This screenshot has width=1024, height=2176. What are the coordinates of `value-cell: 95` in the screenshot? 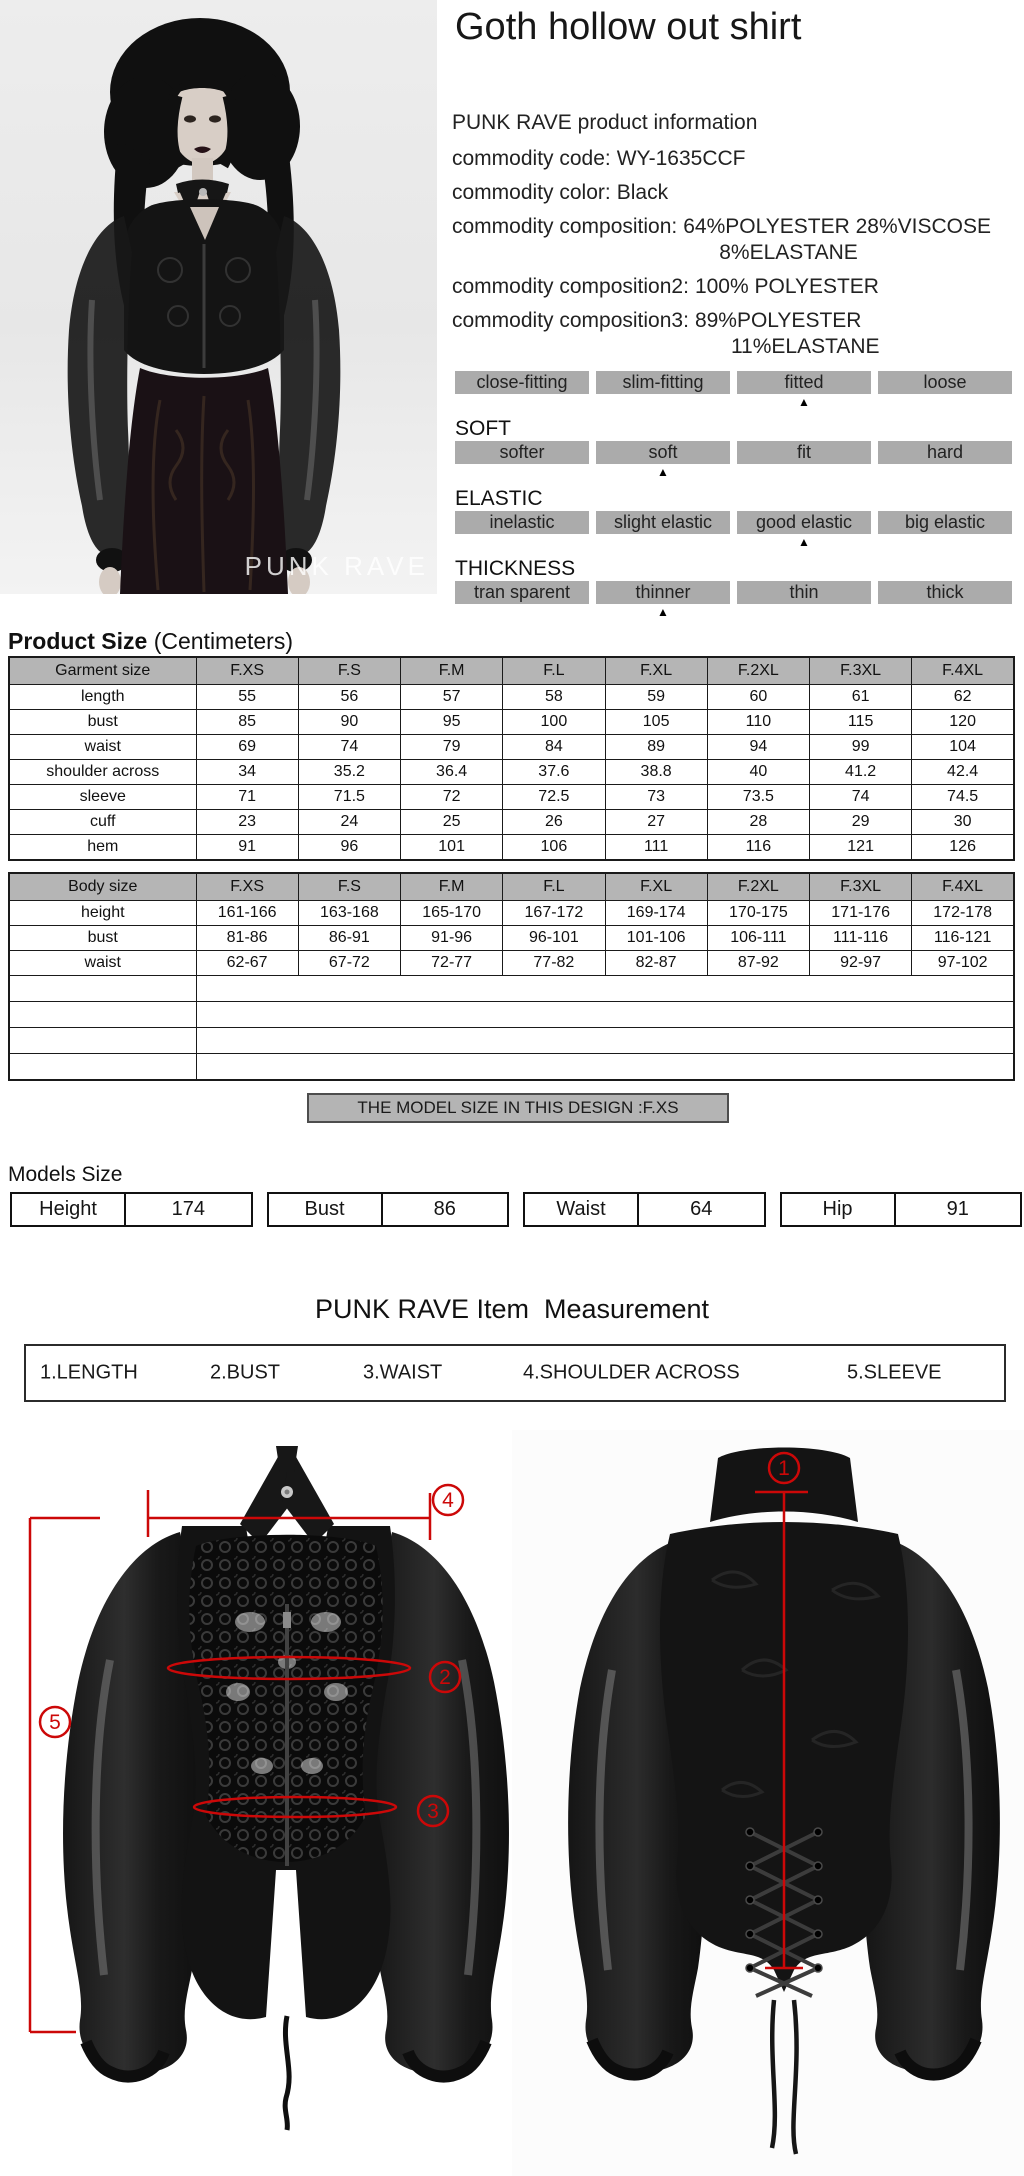 It's located at (451, 722).